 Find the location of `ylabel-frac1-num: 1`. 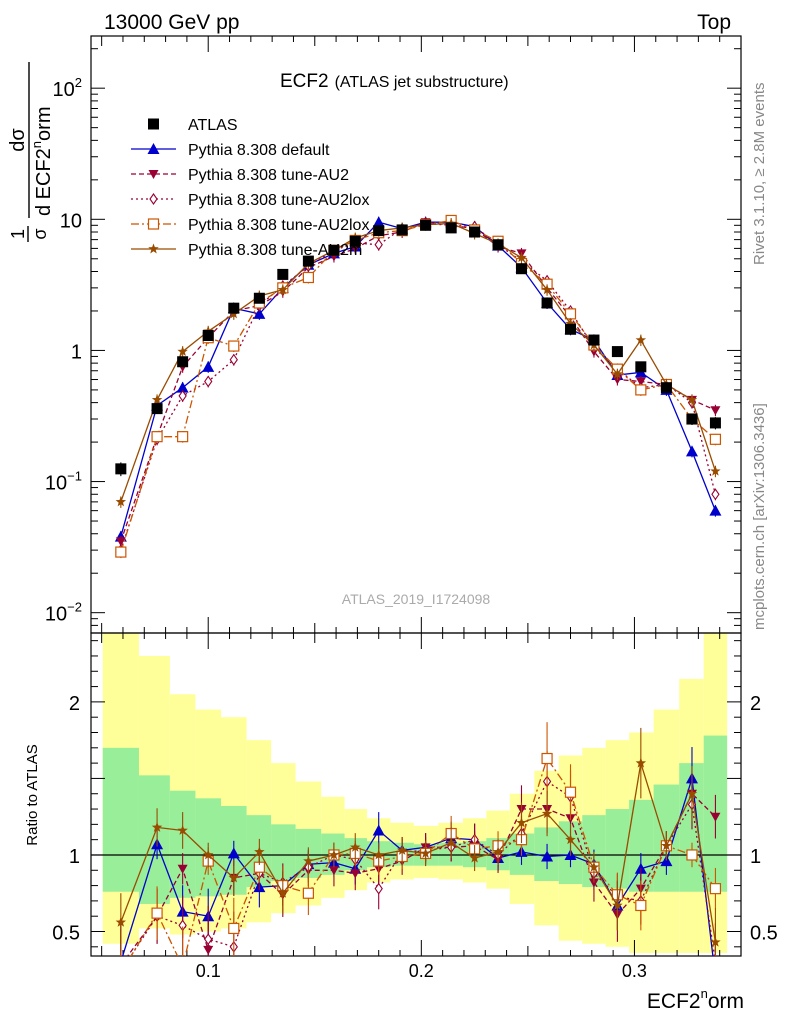

ylabel-frac1-num: 1 is located at coordinates (18, 234).